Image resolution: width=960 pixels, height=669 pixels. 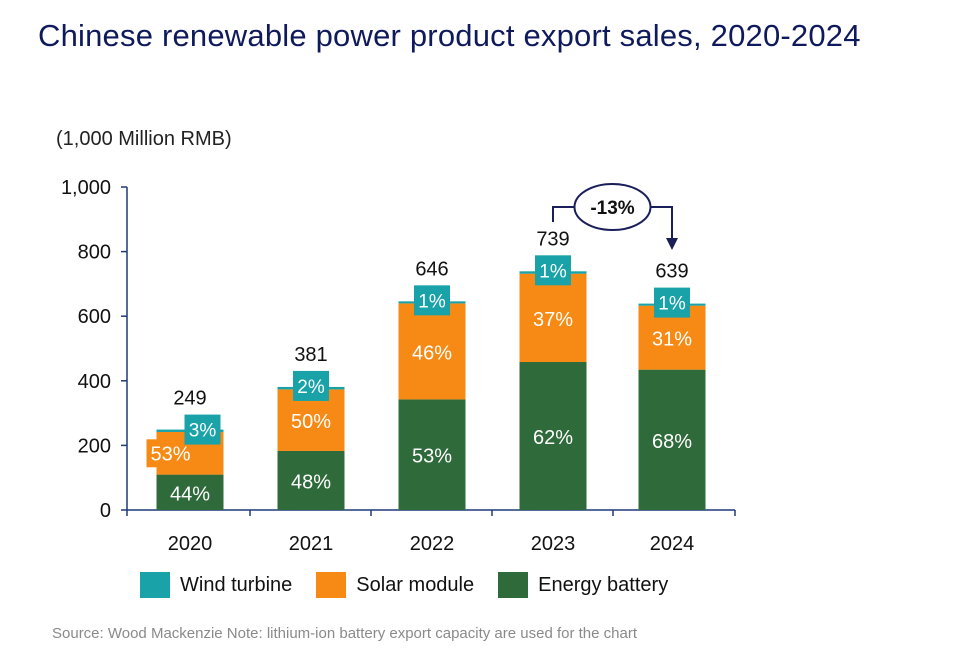 I want to click on data-label-wind-2023: 1%, so click(x=553, y=271).